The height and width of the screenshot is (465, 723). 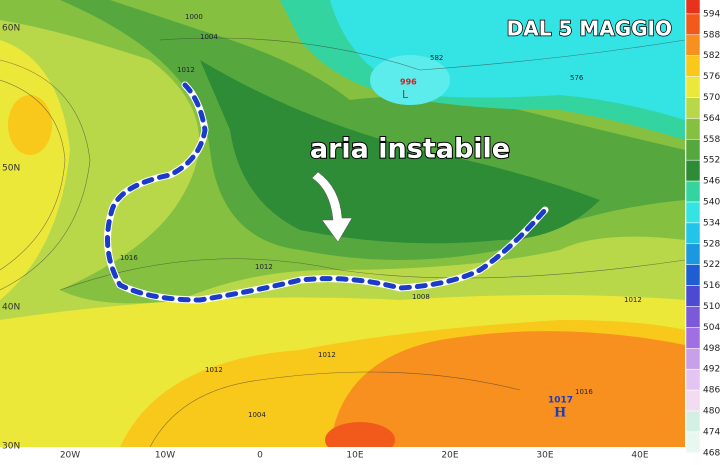 I want to click on legend-label: 486, so click(x=711, y=391).